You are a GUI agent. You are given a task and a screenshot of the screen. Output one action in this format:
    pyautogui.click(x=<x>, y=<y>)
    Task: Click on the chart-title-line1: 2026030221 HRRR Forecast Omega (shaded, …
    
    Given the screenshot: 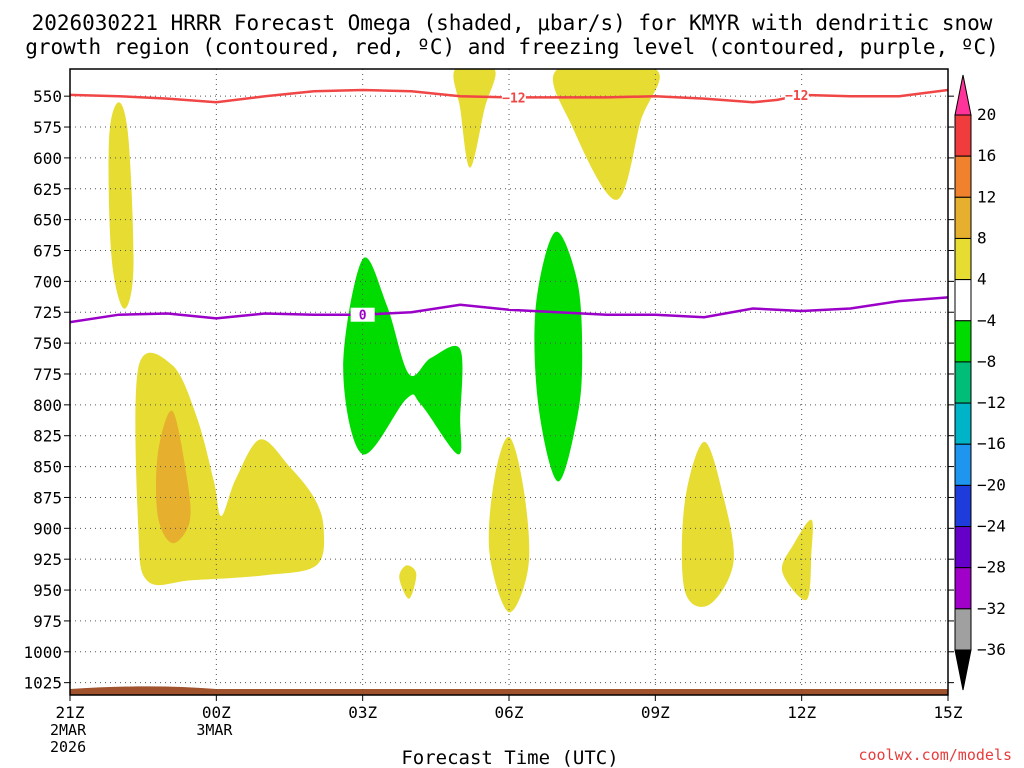 What is the action you would take?
    pyautogui.click(x=512, y=23)
    